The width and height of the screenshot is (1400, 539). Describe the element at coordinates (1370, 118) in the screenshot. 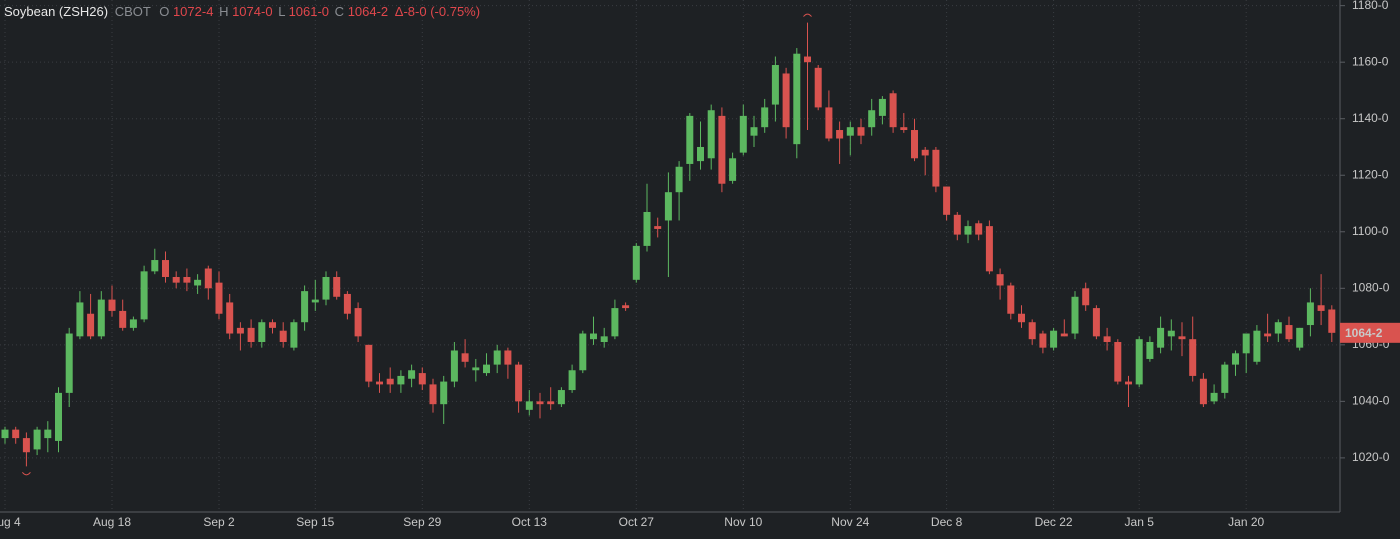

I see `y-tick-label: 1140-0` at that location.